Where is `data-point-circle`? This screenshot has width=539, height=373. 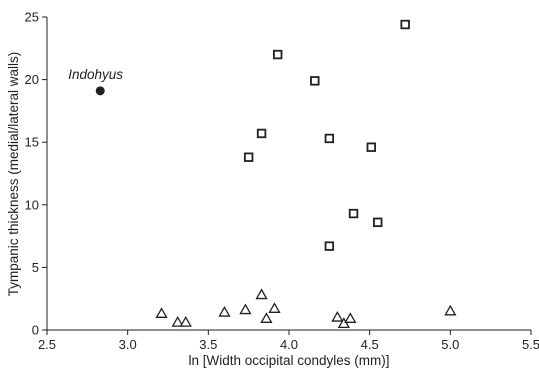
data-point-circle is located at coordinates (100, 91).